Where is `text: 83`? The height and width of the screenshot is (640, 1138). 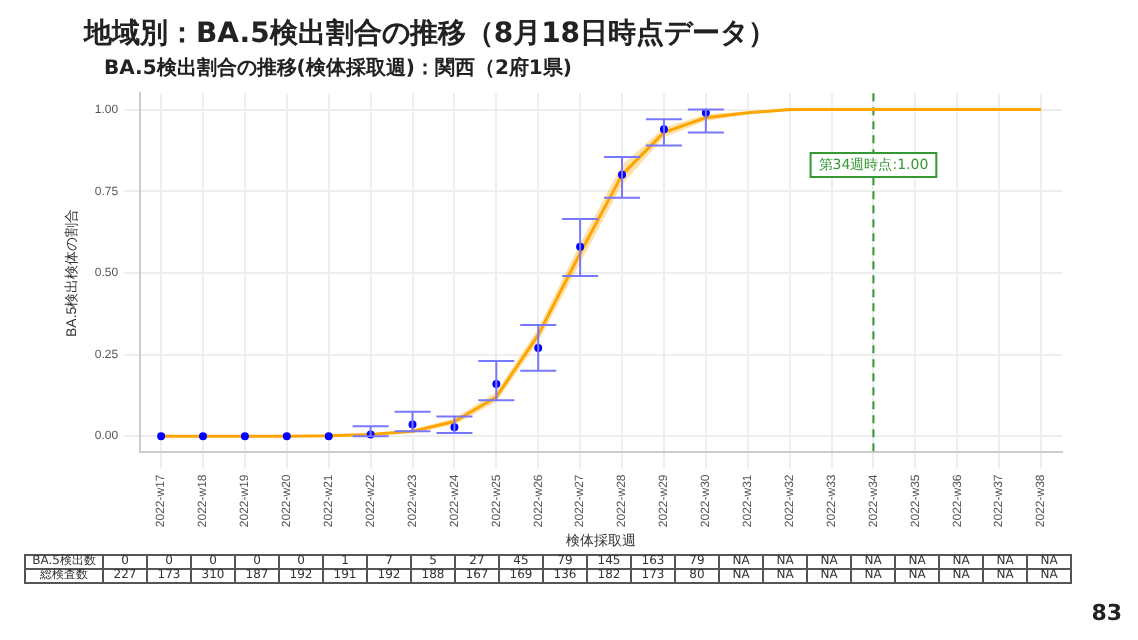 text: 83 is located at coordinates (1106, 613).